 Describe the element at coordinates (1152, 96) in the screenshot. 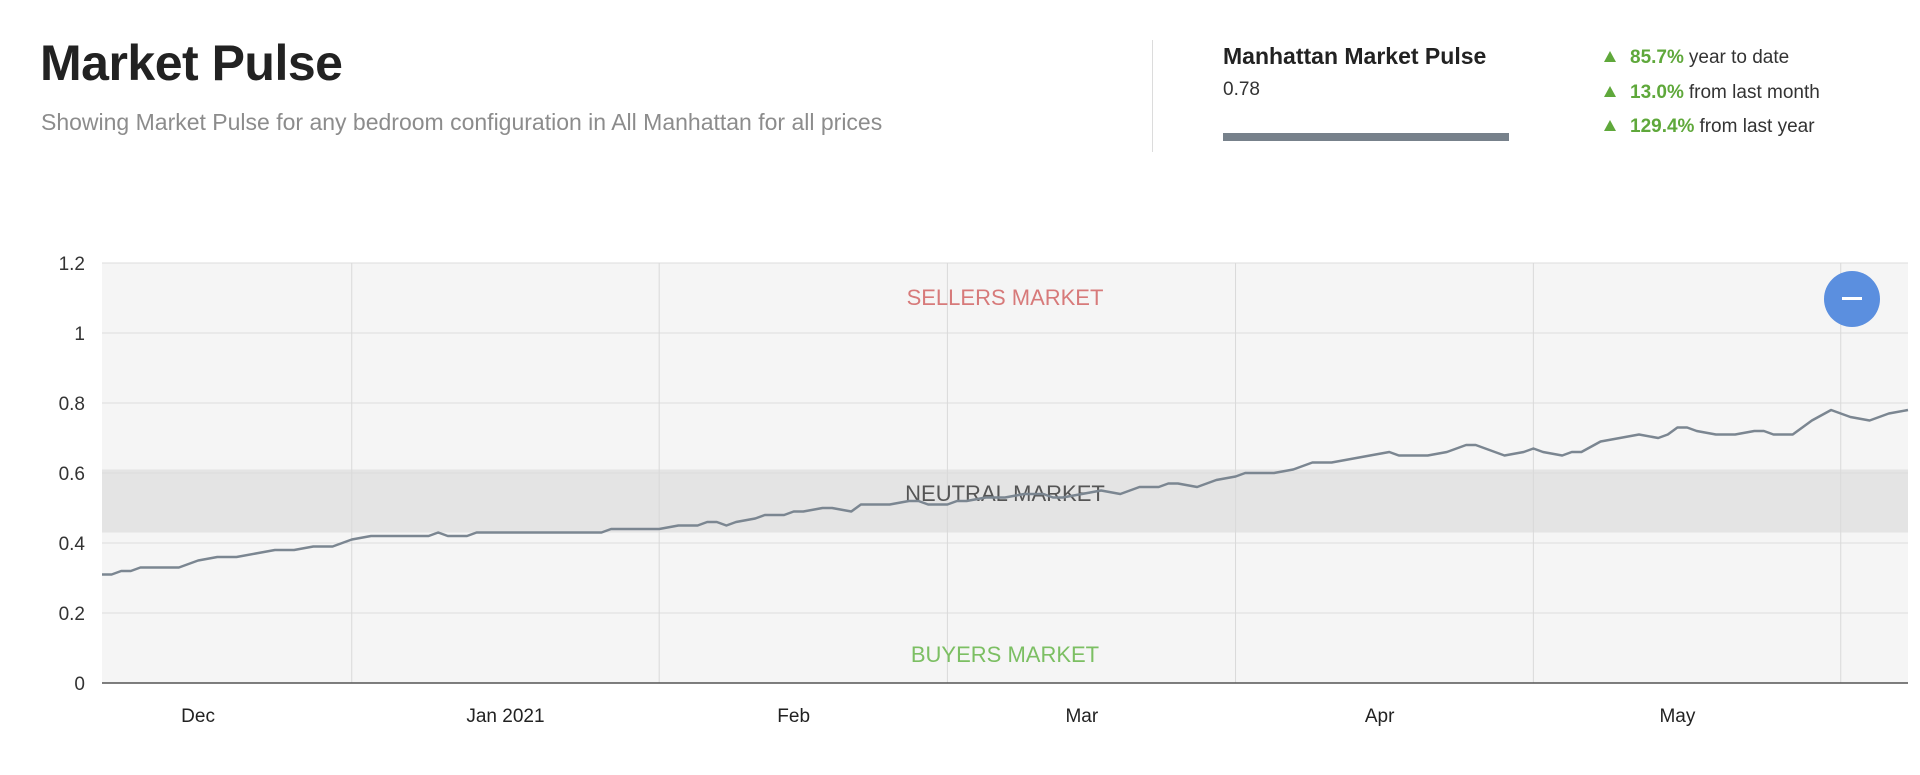

I see `header-divider` at that location.